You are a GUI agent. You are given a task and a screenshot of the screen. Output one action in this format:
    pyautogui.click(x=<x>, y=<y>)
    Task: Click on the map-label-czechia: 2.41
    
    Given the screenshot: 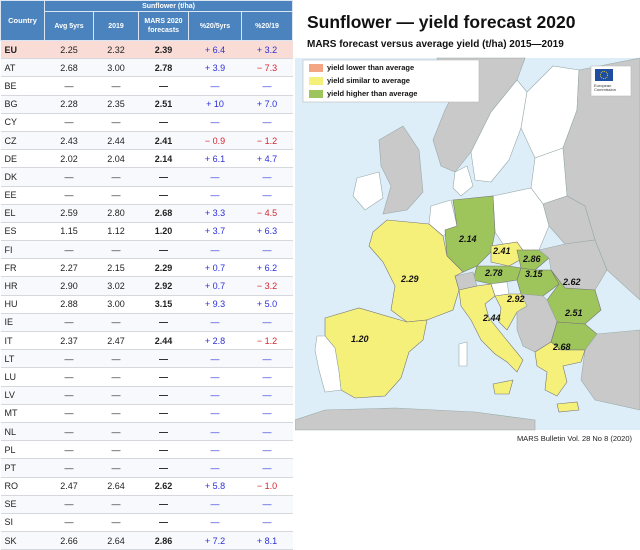 What is the action you would take?
    pyautogui.click(x=502, y=251)
    